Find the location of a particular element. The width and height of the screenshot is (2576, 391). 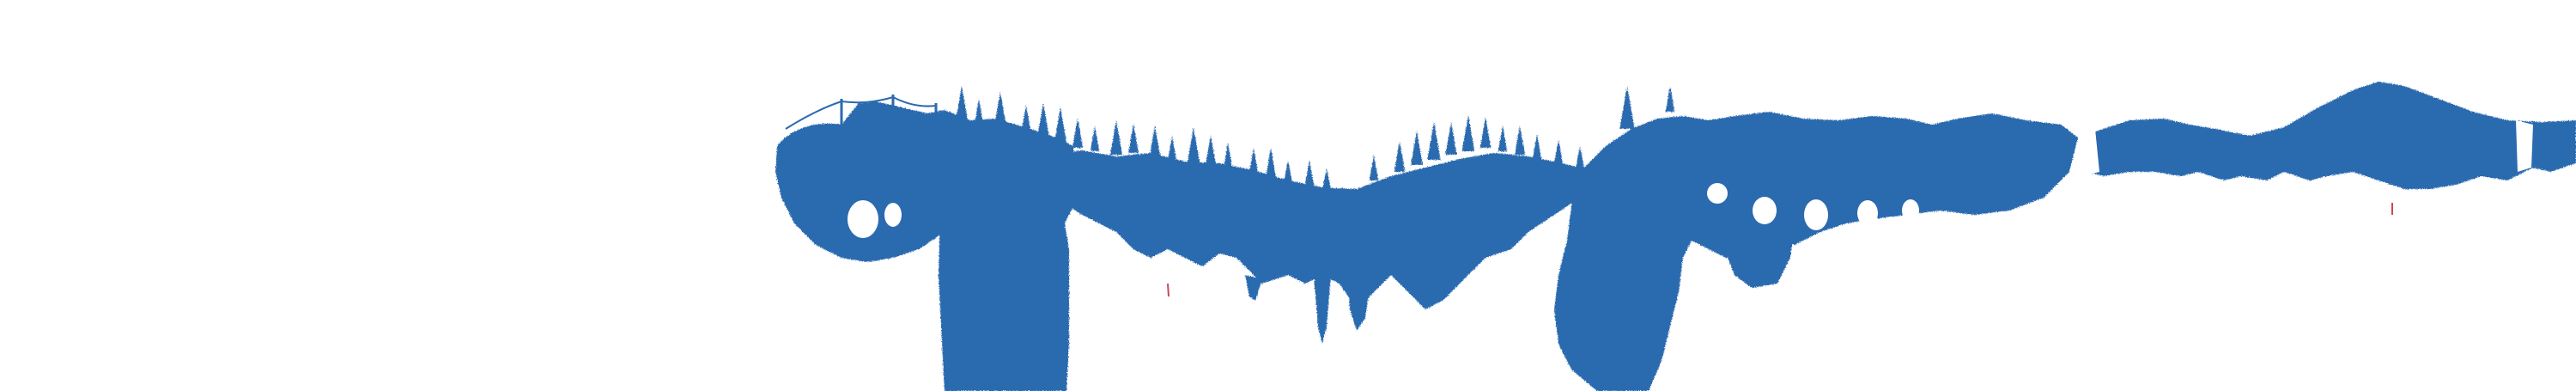

power-wire is located at coordinates (861, 112).